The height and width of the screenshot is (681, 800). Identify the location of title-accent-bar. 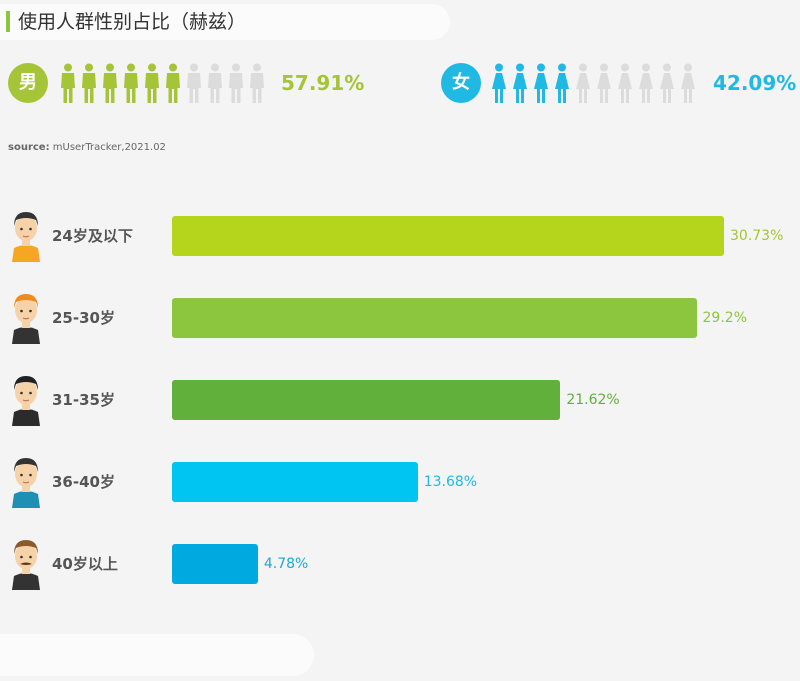
(8, 21).